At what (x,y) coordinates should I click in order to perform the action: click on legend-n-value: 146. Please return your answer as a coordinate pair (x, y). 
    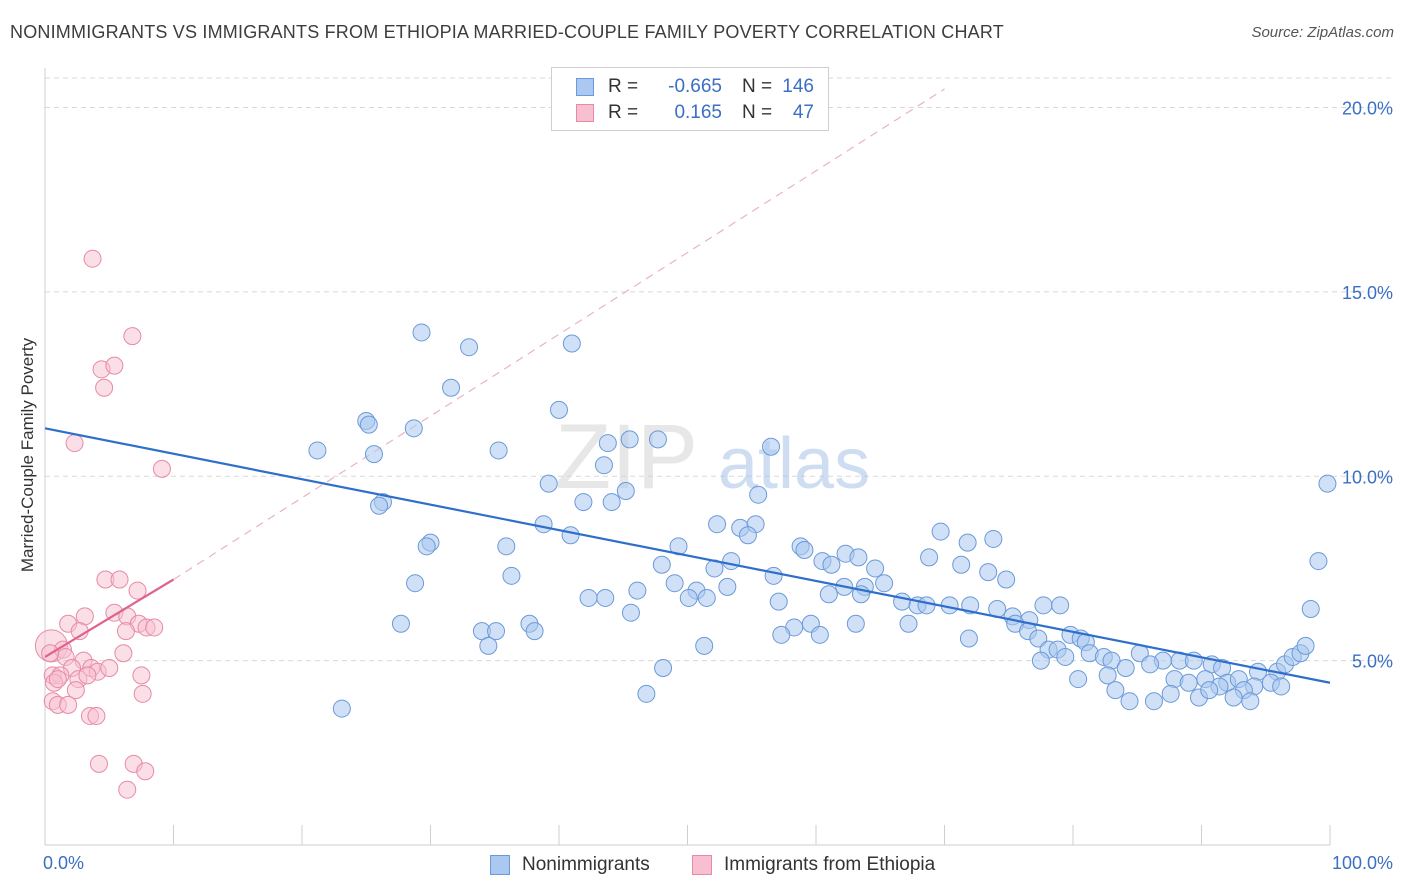
    Looking at the image, I should click on (798, 86).